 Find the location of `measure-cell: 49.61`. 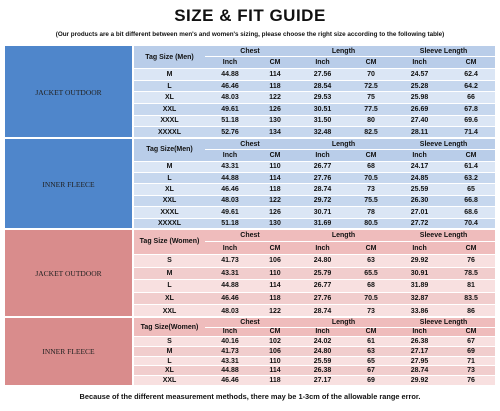

measure-cell: 49.61 is located at coordinates (230, 212).